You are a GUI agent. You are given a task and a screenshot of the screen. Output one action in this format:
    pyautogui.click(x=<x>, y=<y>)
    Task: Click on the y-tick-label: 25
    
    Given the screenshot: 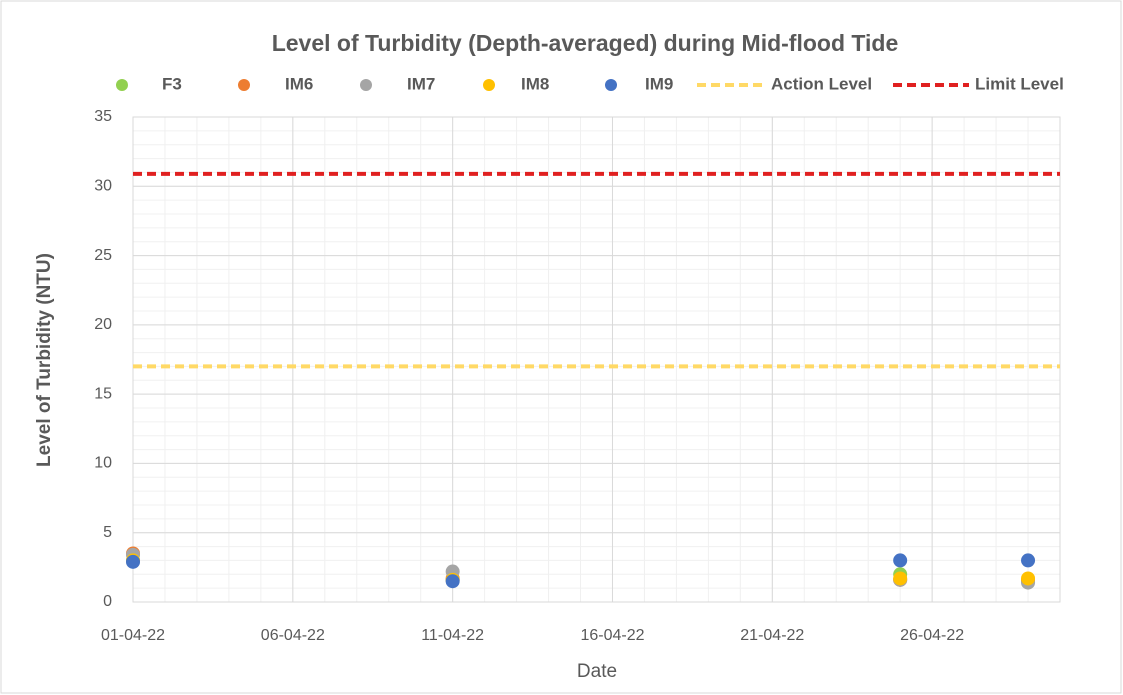 What is the action you would take?
    pyautogui.click(x=103, y=255)
    